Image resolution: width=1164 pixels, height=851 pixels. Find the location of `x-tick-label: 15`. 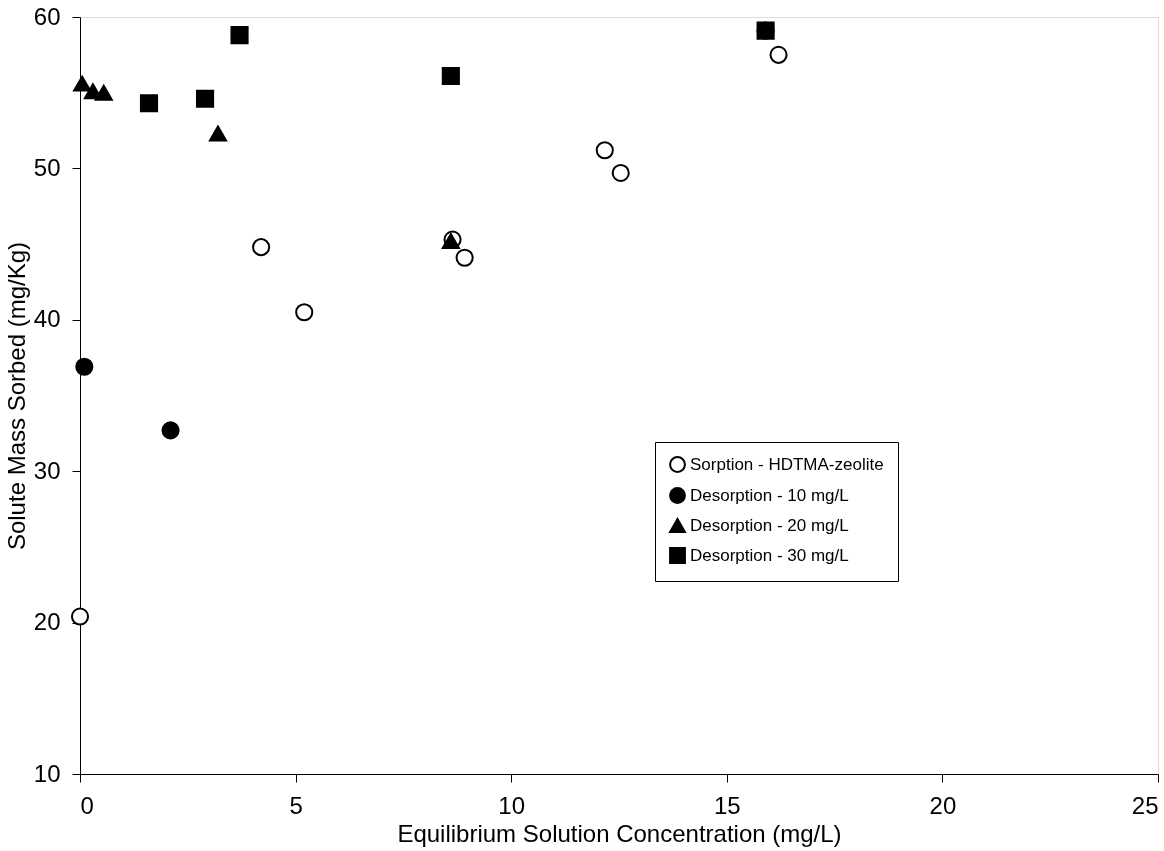

x-tick-label: 15 is located at coordinates (727, 805).